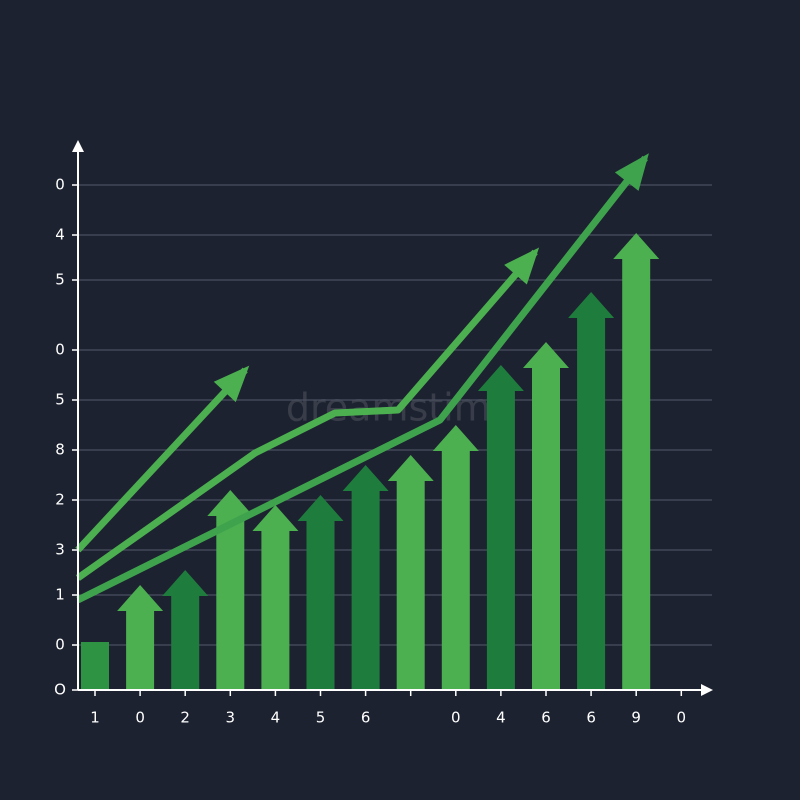  What do you see at coordinates (231, 718) in the screenshot?
I see `x-tick-label: 3` at bounding box center [231, 718].